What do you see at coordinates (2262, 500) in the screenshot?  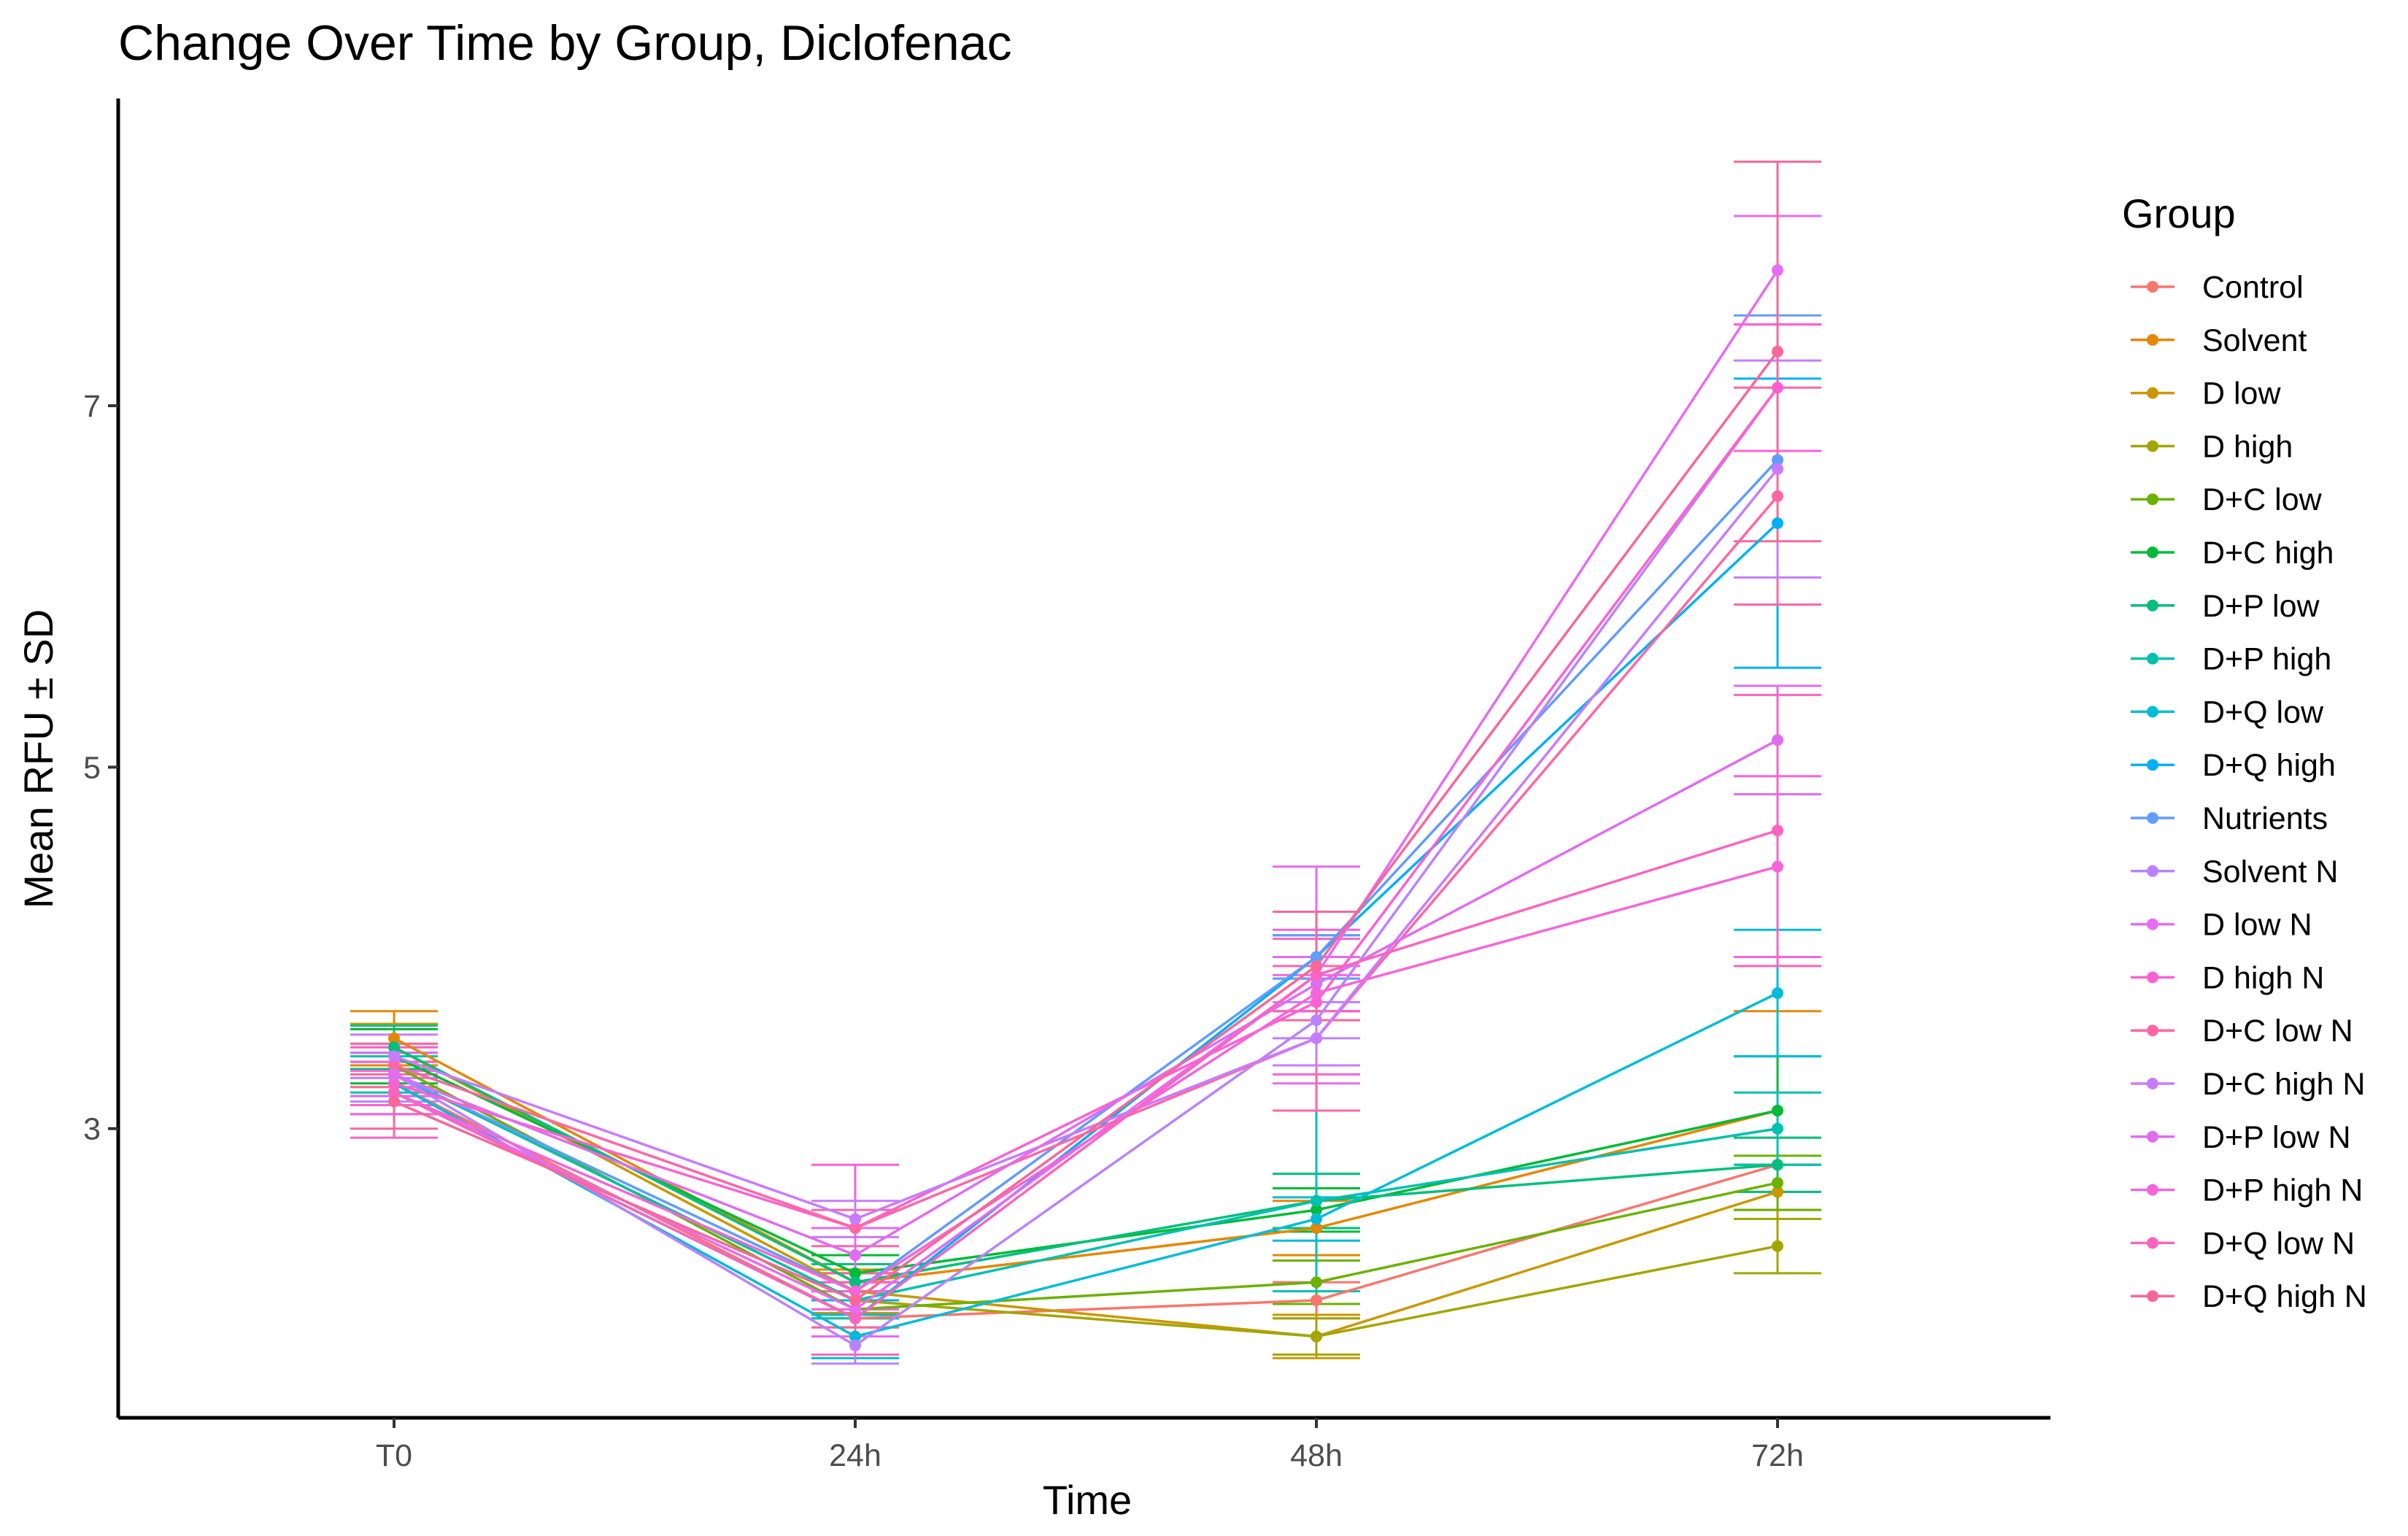 I see `legend-label: D+C low` at bounding box center [2262, 500].